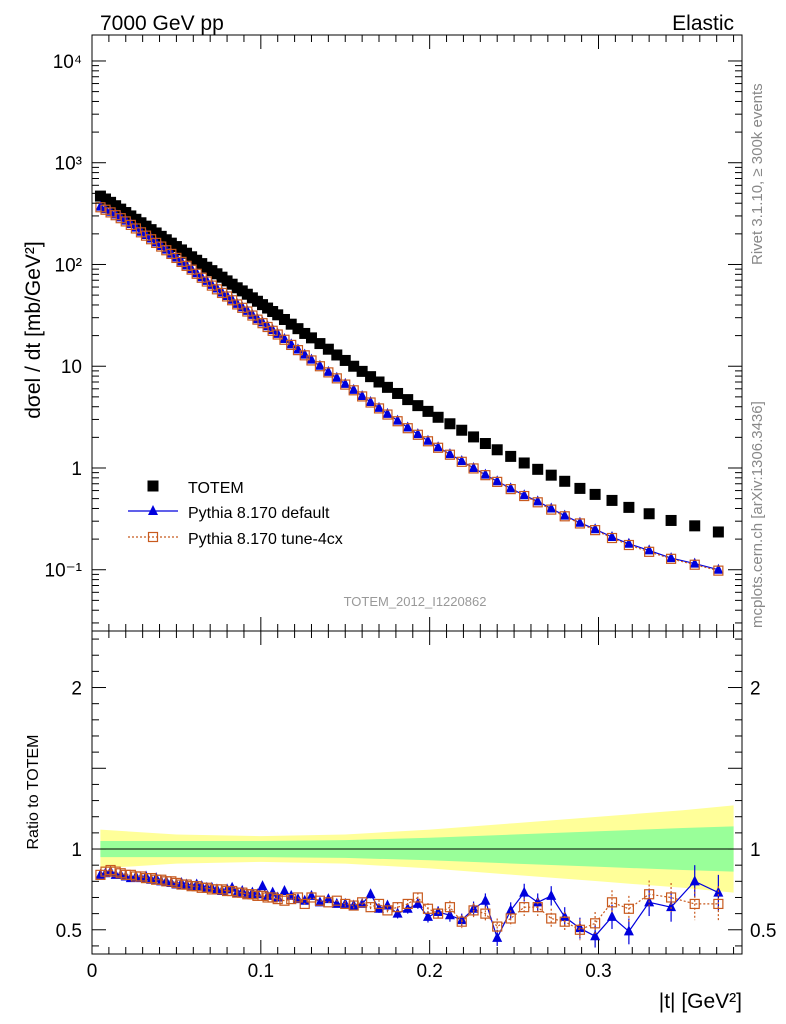  I want to click on x-tick-label: 0.1, so click(261, 971).